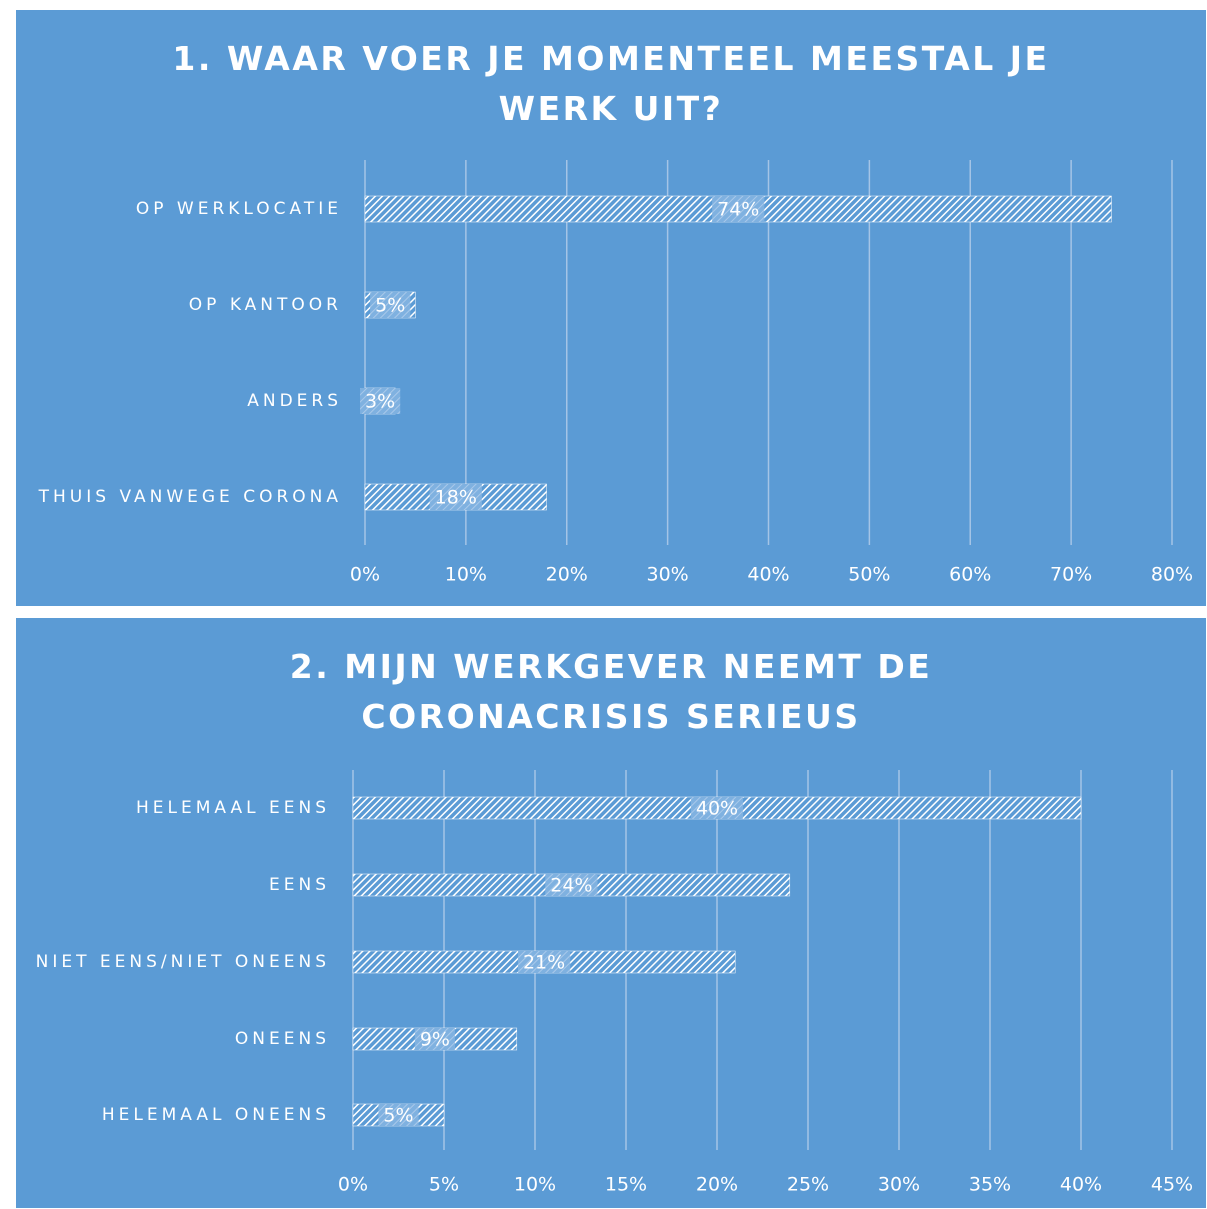 The height and width of the screenshot is (1209, 1207). I want to click on x-tick-label: 5%, so click(444, 1185).